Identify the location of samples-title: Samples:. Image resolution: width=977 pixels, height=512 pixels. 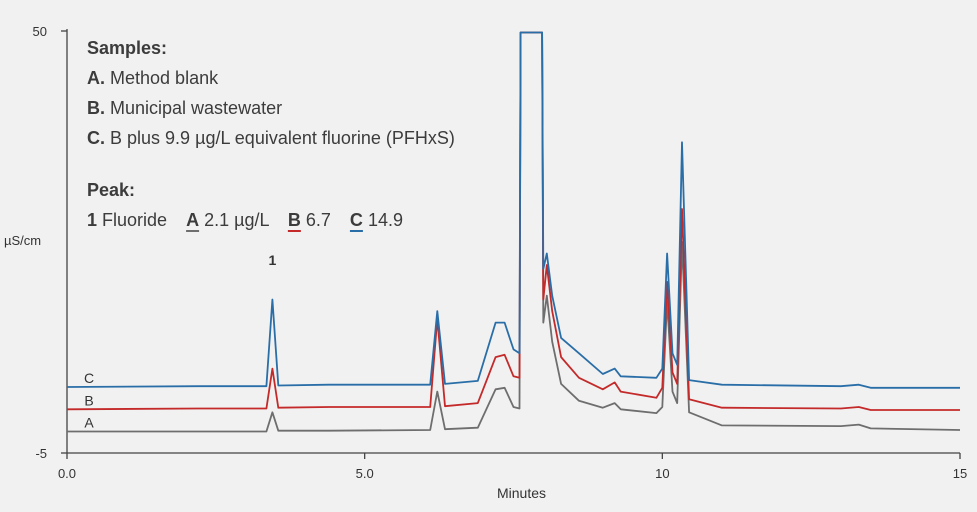
(127, 48).